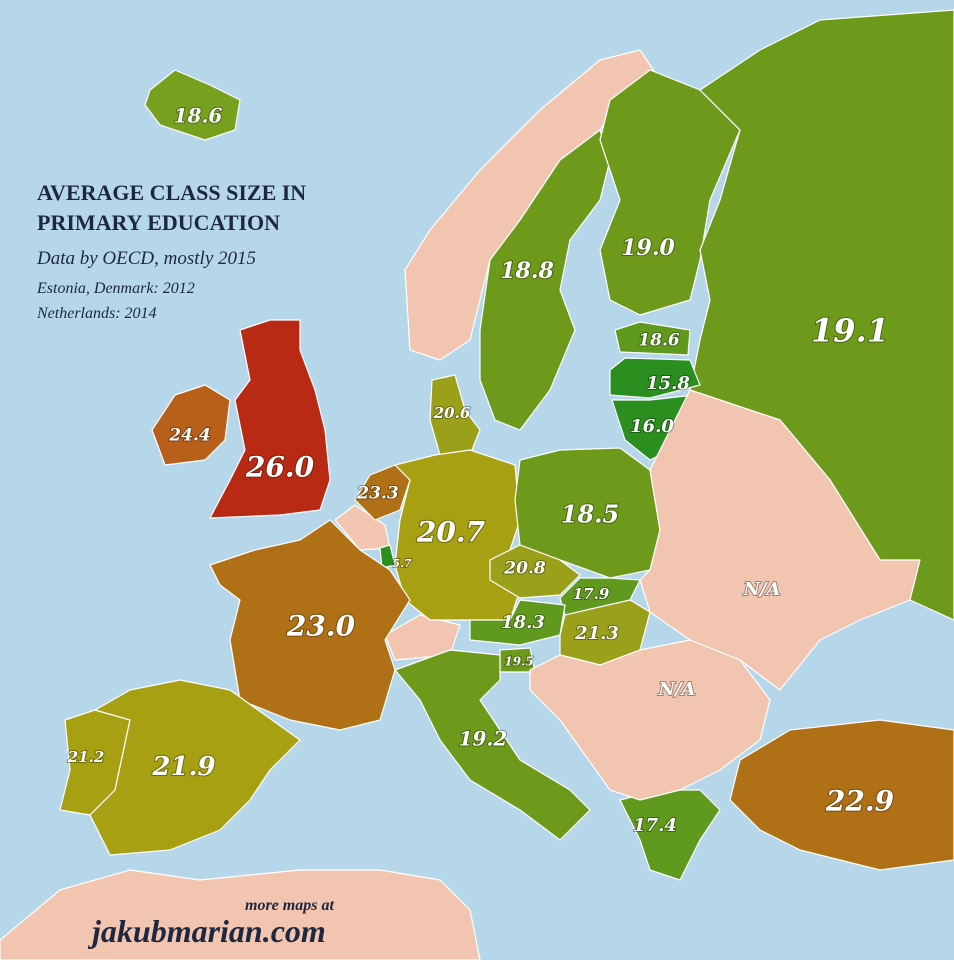 This screenshot has height=960, width=954. What do you see at coordinates (655, 825) in the screenshot?
I see `region-label: 17.4` at bounding box center [655, 825].